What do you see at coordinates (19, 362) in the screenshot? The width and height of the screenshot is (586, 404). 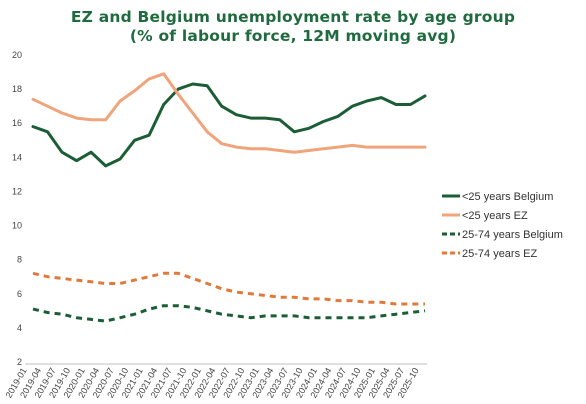 I see `y-tick-label: 2` at bounding box center [19, 362].